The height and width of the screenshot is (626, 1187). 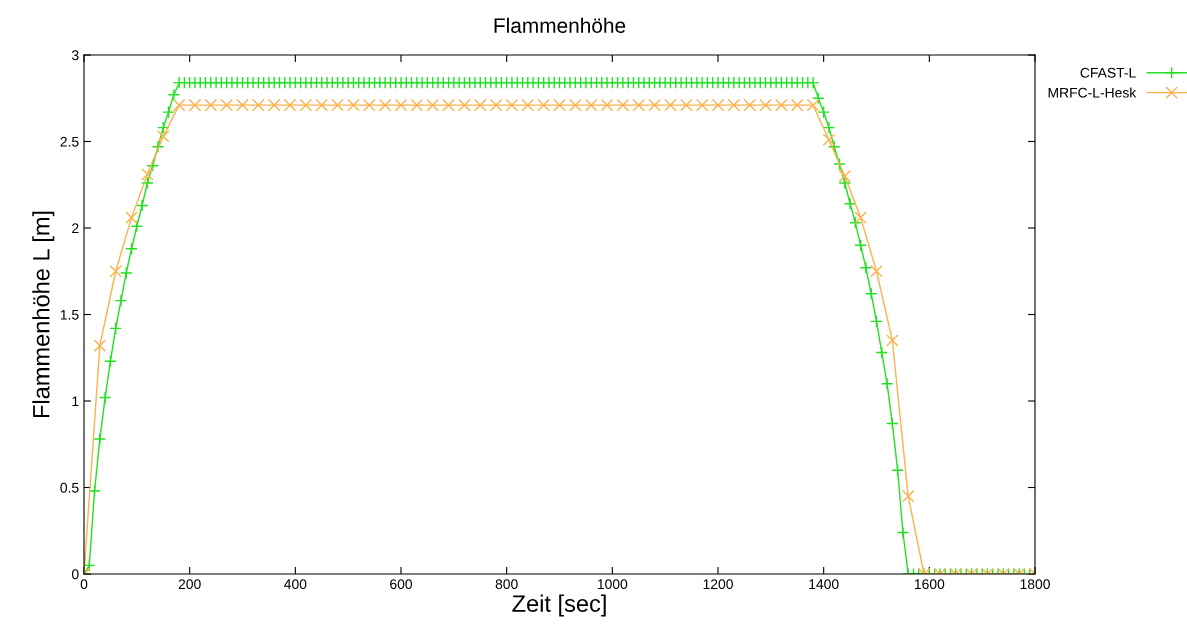 I want to click on y-tick-label: 2, so click(x=75, y=228).